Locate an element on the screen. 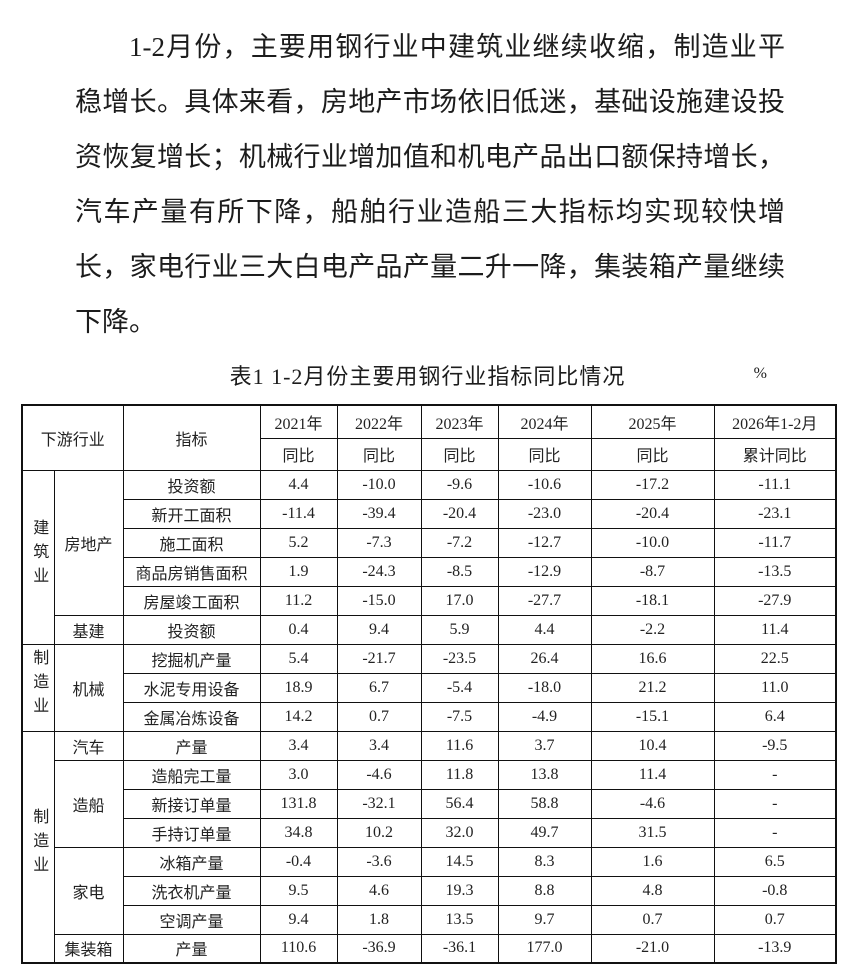 Image resolution: width=855 pixels, height=979 pixels. value-cell: 110.6 is located at coordinates (298, 948).